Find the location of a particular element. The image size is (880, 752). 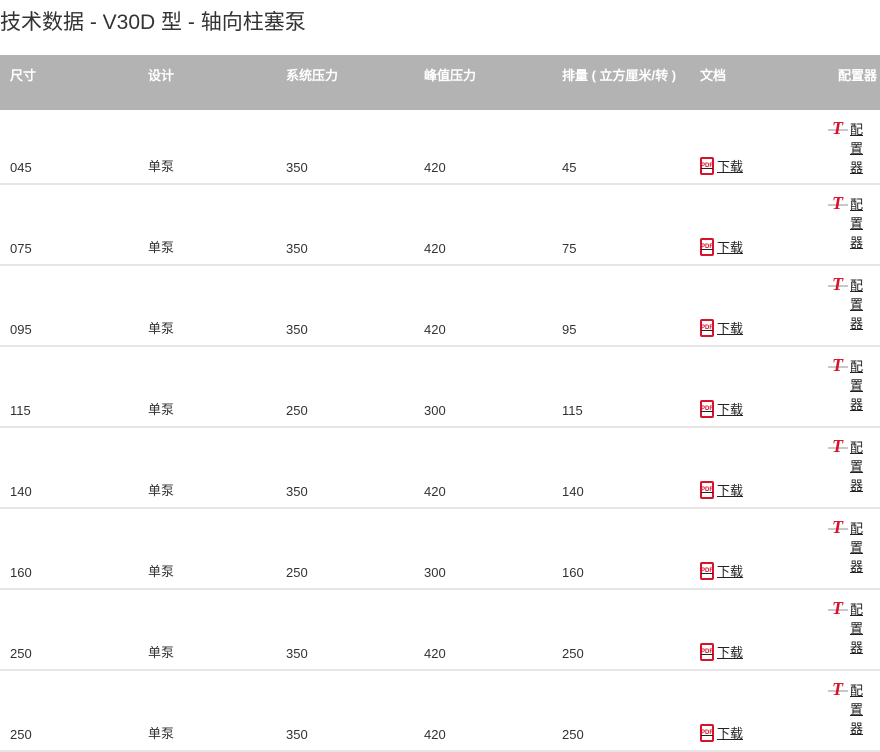

column-header: 尺寸 is located at coordinates (69, 82).